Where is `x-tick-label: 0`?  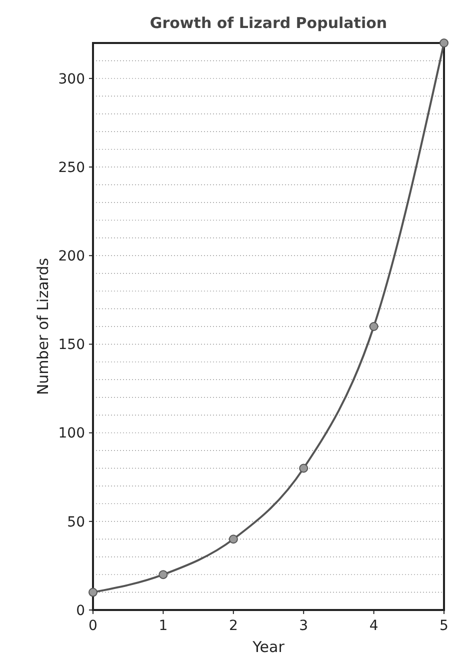
x-tick-label: 0 is located at coordinates (93, 626).